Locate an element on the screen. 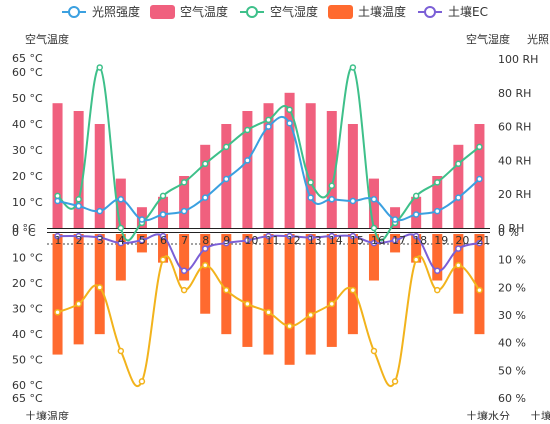 The image size is (550, 424). left-bottom-tick: 40 °C is located at coordinates (27, 334).